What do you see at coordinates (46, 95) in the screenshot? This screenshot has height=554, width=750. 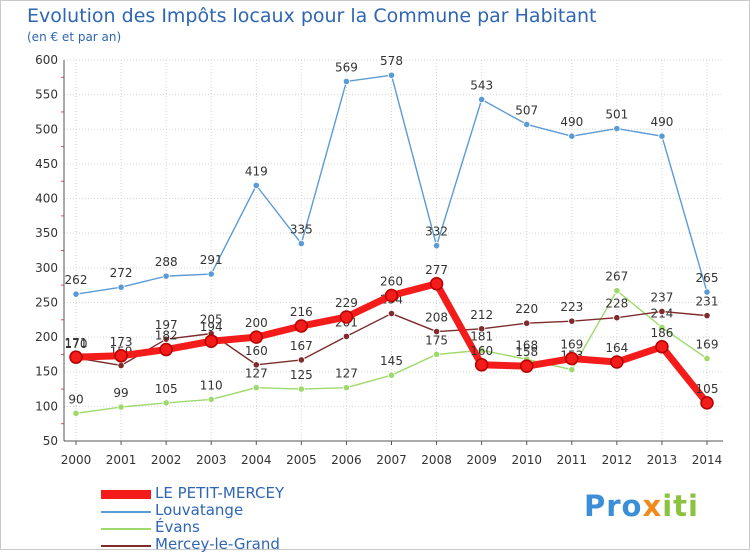 I see `y-tick-label-550: 550` at bounding box center [46, 95].